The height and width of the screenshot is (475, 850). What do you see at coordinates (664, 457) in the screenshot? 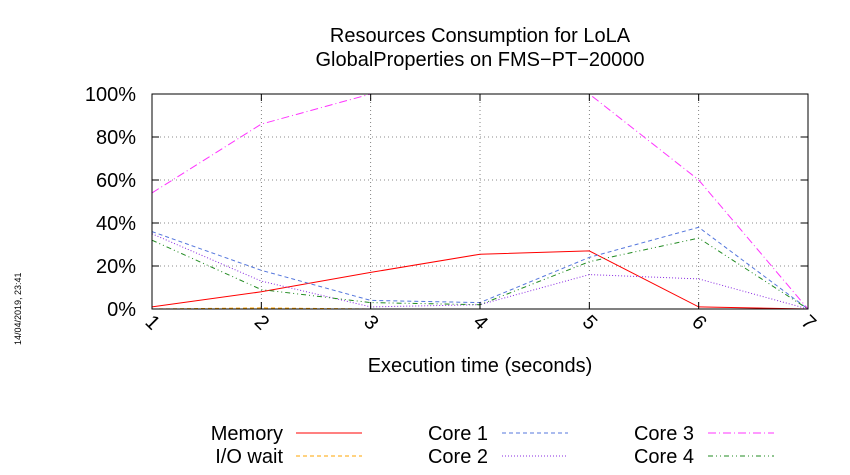
I see `legend-label-core-4: Core 4` at bounding box center [664, 457].